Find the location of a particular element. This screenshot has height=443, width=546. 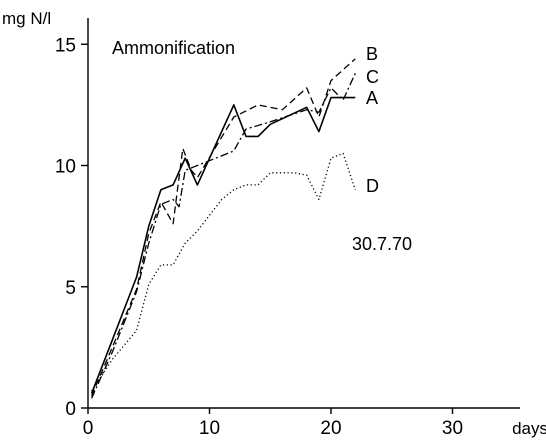

x-tick-label: 30 is located at coordinates (452, 428).